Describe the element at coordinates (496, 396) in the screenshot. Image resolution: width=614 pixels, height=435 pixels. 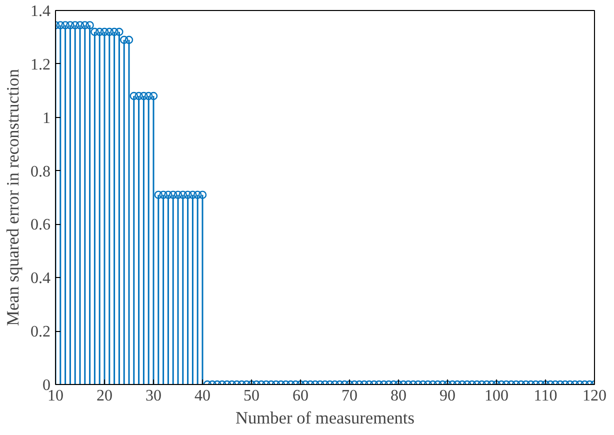
I see `x-tick-label: 100` at that location.